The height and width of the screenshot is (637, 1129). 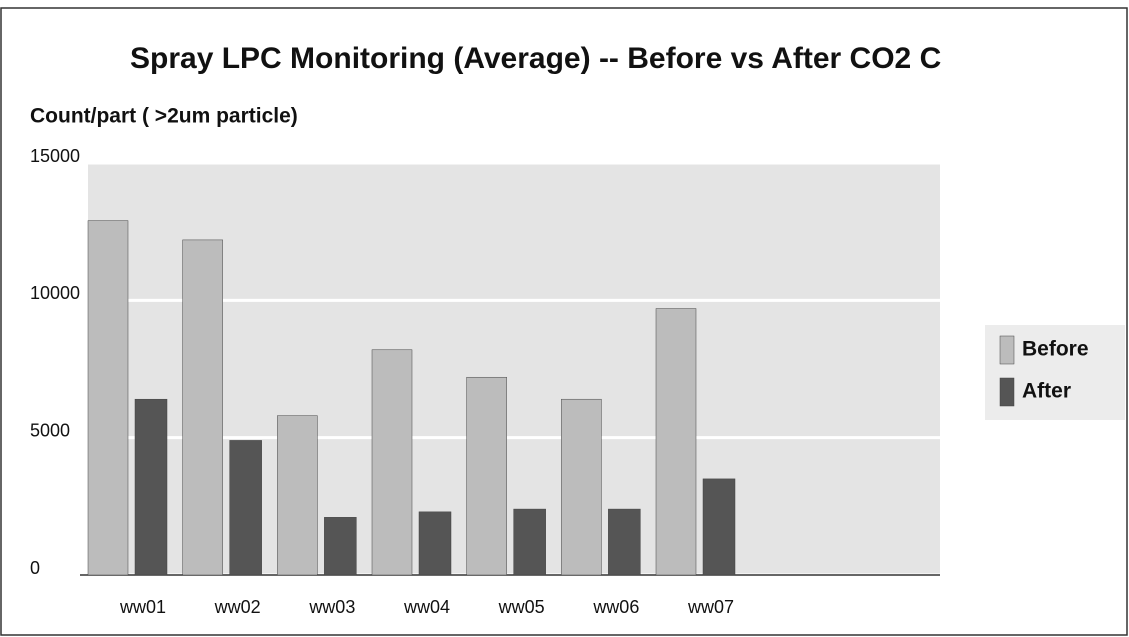 What do you see at coordinates (164, 116) in the screenshot?
I see `y-axis-label: Count/part ( >2um particle)` at bounding box center [164, 116].